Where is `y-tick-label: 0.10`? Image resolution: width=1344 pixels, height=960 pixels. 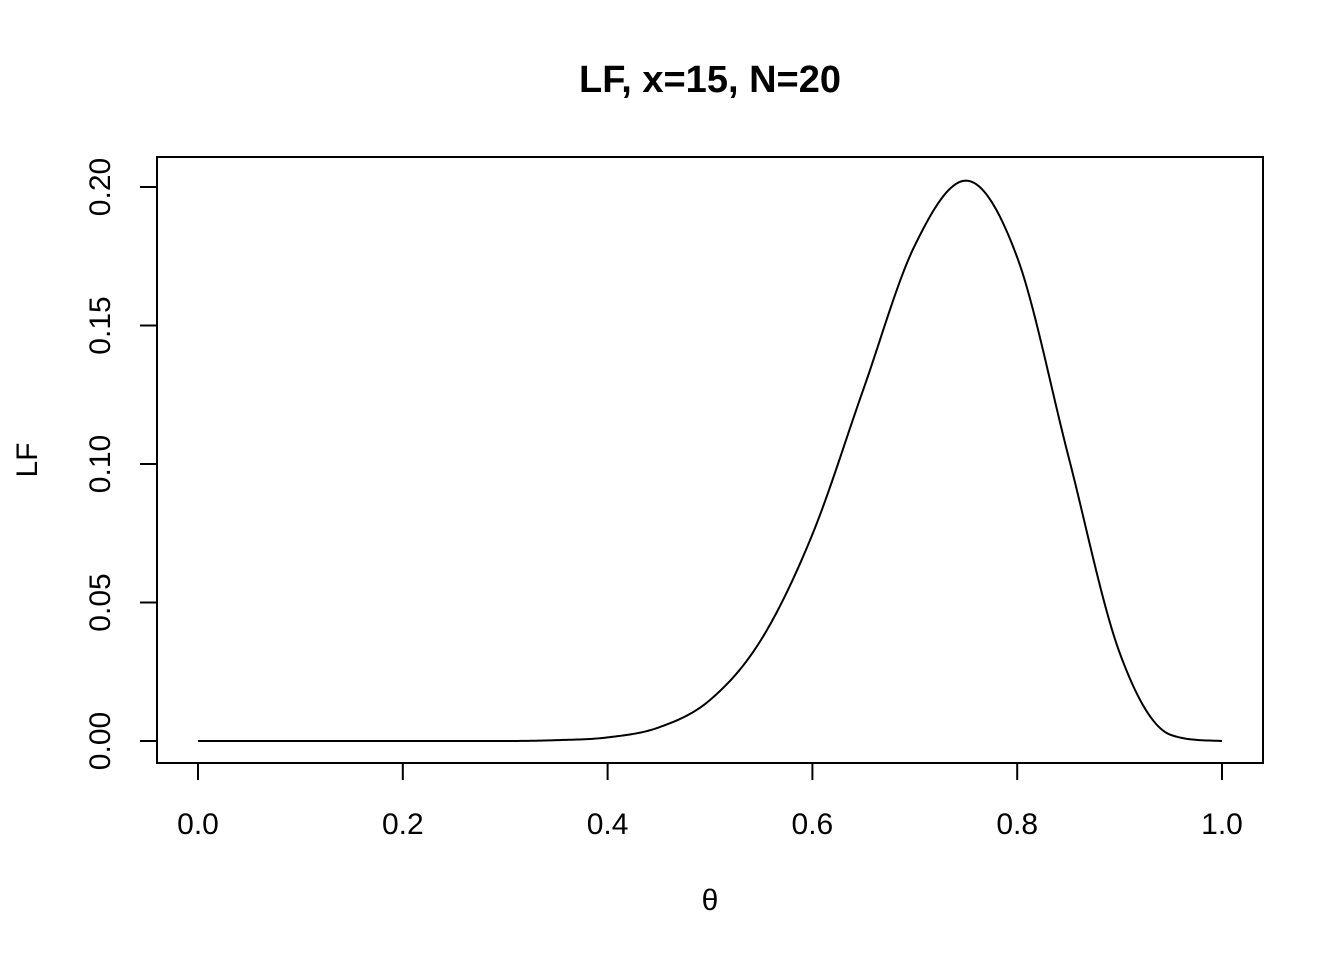
y-tick-label: 0.10 is located at coordinates (100, 464).